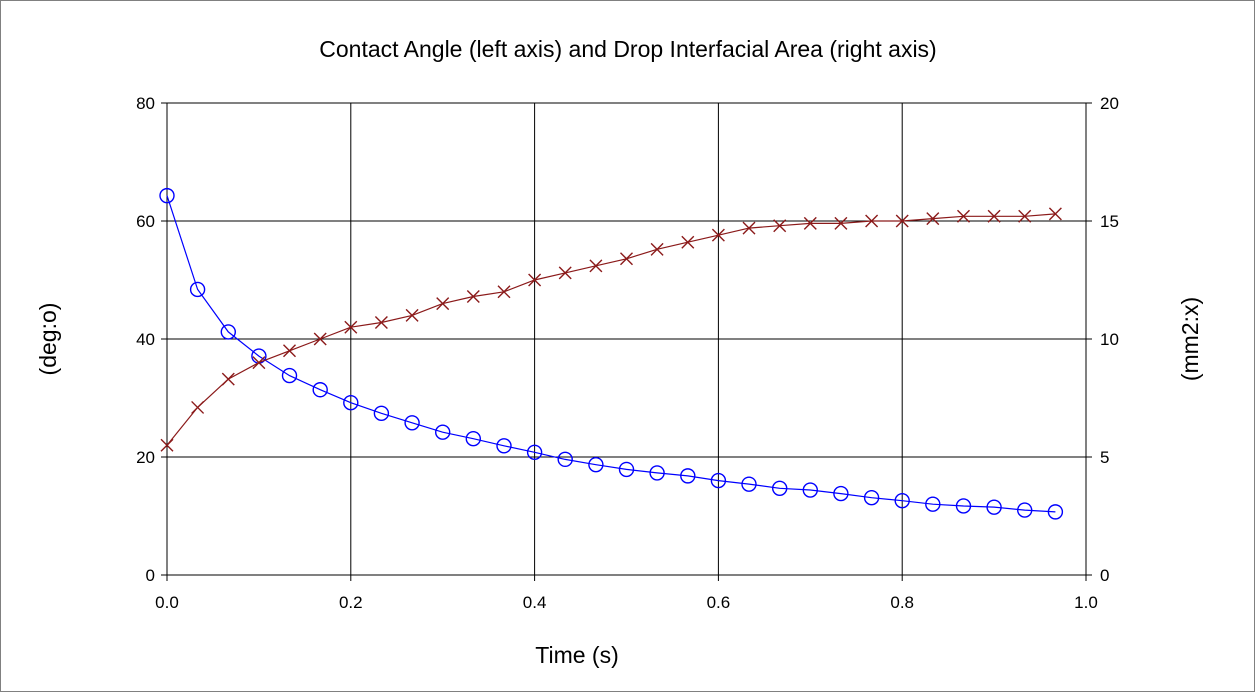  Describe the element at coordinates (902, 602) in the screenshot. I see `x-tick-label: 0.8` at that location.